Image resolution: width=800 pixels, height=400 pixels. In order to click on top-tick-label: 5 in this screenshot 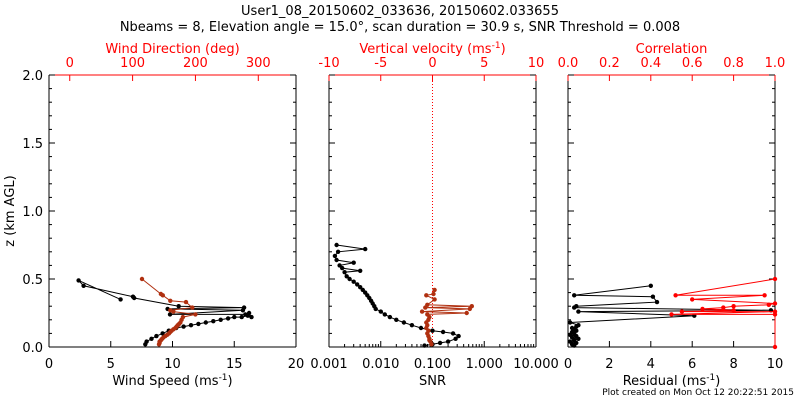, I will do `click(484, 63)`.